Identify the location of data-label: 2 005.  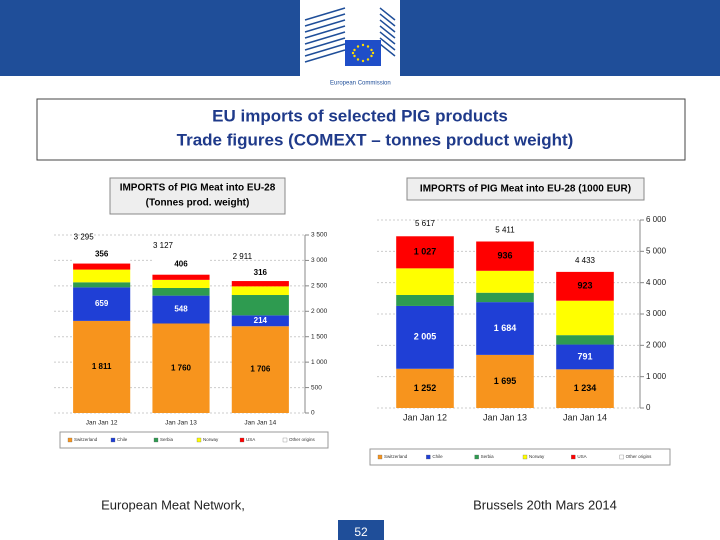
(425, 337).